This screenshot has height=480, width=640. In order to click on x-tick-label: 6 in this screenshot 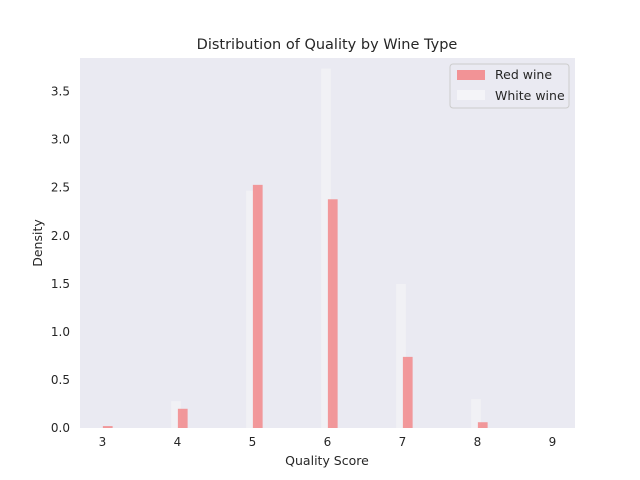, I will do `click(328, 442)`.